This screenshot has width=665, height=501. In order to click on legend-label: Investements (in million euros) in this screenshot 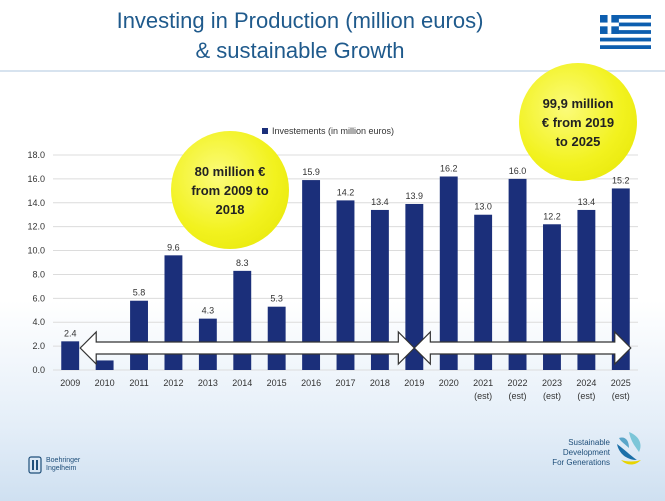, I will do `click(333, 131)`.